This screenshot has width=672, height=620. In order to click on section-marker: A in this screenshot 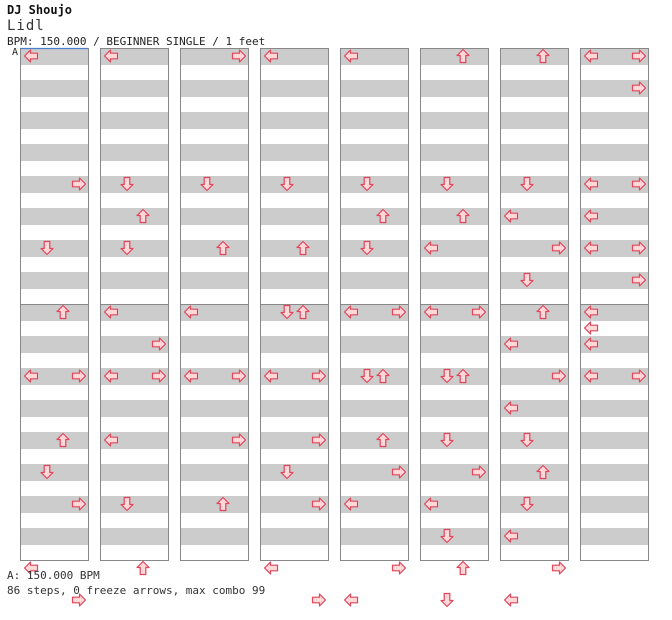, I will do `click(15, 52)`.